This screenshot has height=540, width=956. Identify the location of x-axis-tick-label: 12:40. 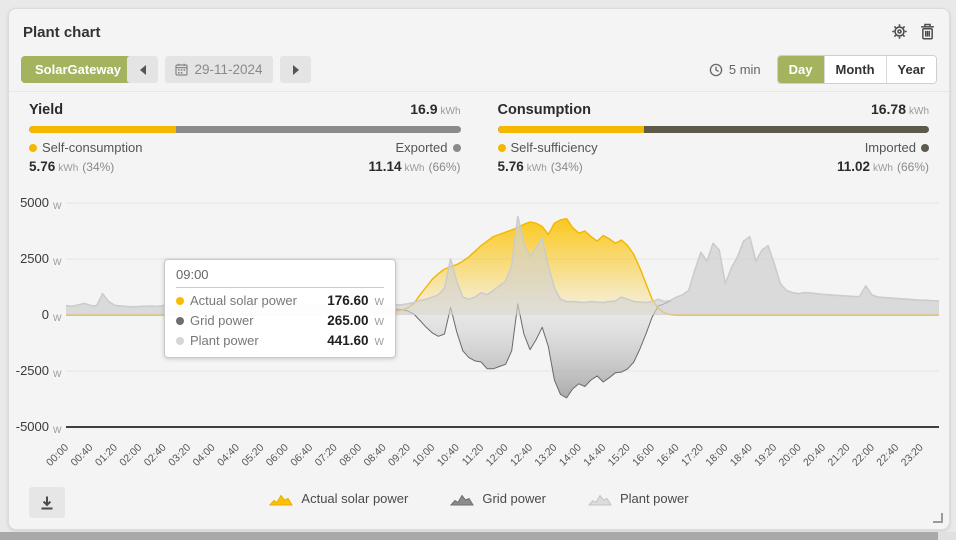
(521, 455).